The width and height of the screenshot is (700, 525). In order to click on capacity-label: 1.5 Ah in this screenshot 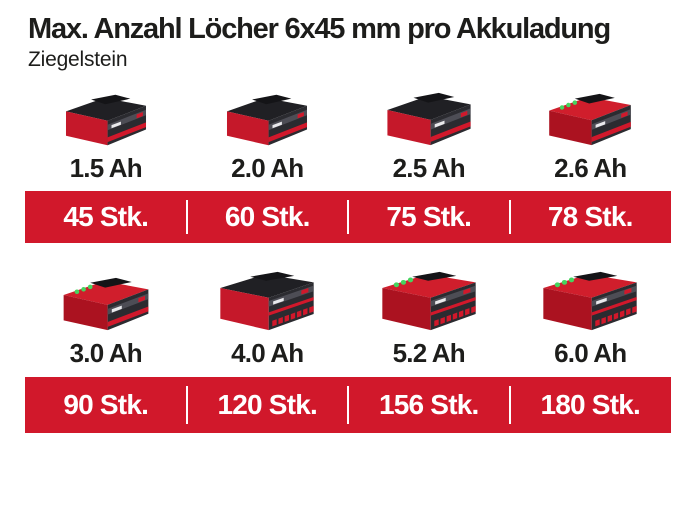, I will do `click(106, 168)`.